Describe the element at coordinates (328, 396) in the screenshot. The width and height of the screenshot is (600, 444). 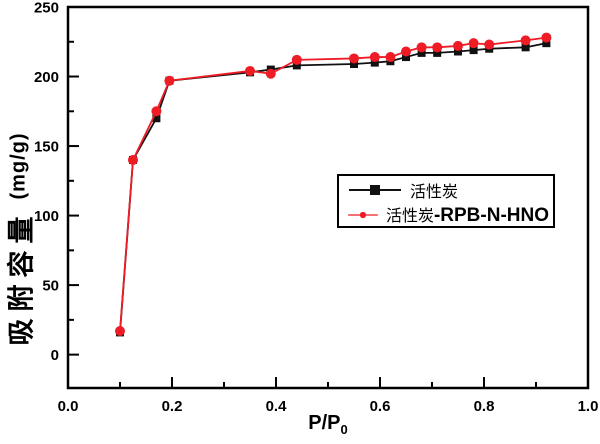
I see `x-axis-ticks: 0.0 0.2 0.4 0.6 0.8 1.0` at that location.